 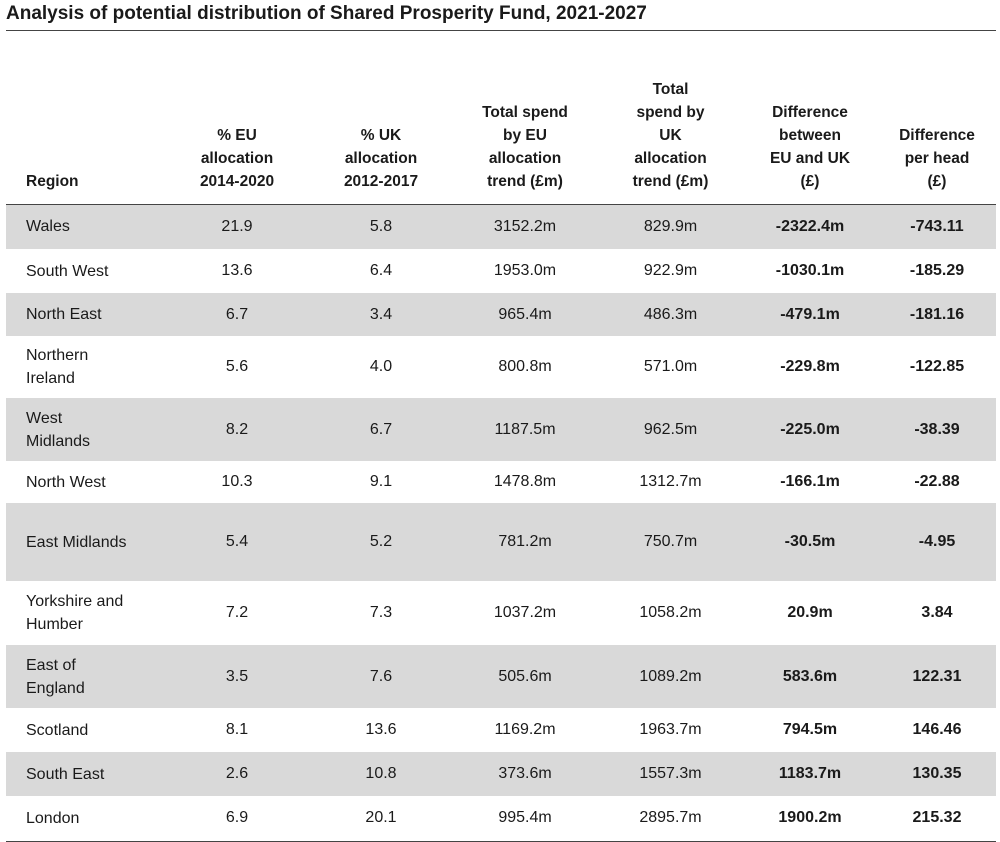 I want to click on uk-spend-cell: 1058.2m, so click(x=670, y=612).